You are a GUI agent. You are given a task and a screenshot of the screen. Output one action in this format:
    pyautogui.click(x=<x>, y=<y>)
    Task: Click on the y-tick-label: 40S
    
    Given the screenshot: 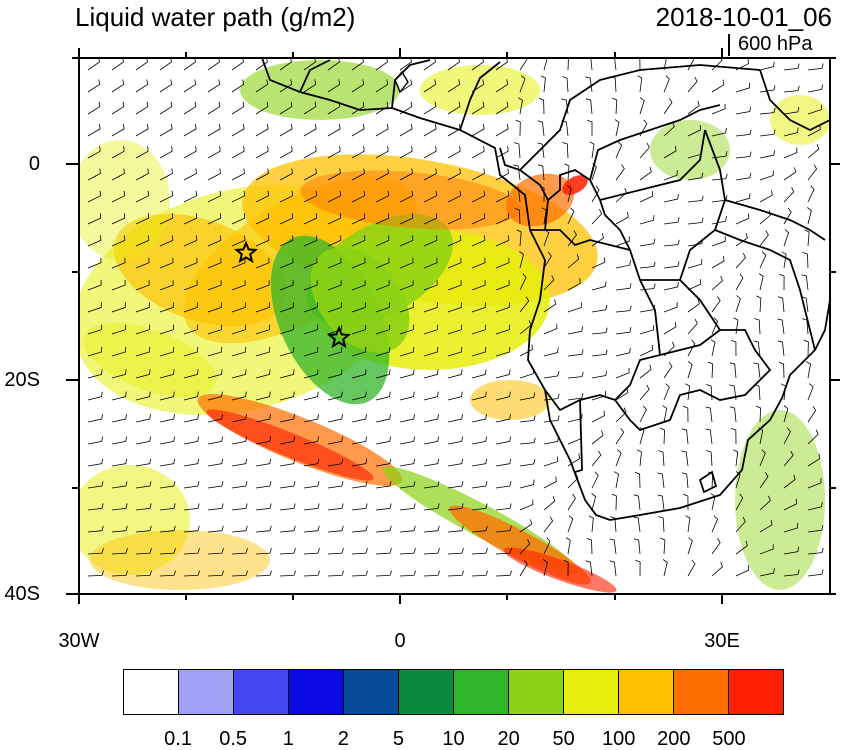 What is the action you would take?
    pyautogui.click(x=22, y=594)
    